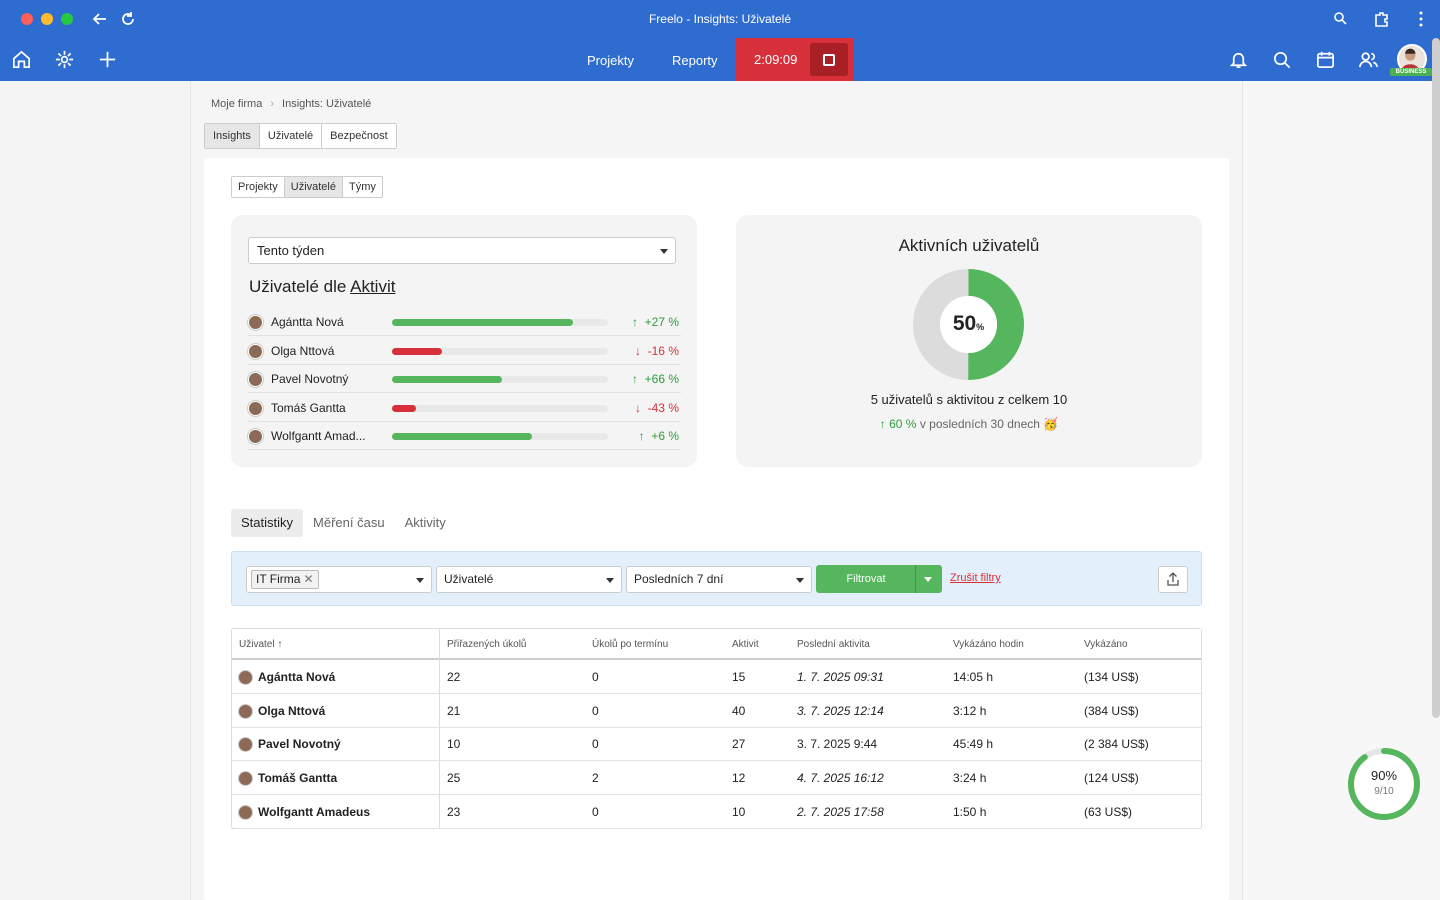 This screenshot has height=900, width=1440. What do you see at coordinates (630, 644) in the screenshot?
I see `col-overdue-header: Úkolů po termínu` at bounding box center [630, 644].